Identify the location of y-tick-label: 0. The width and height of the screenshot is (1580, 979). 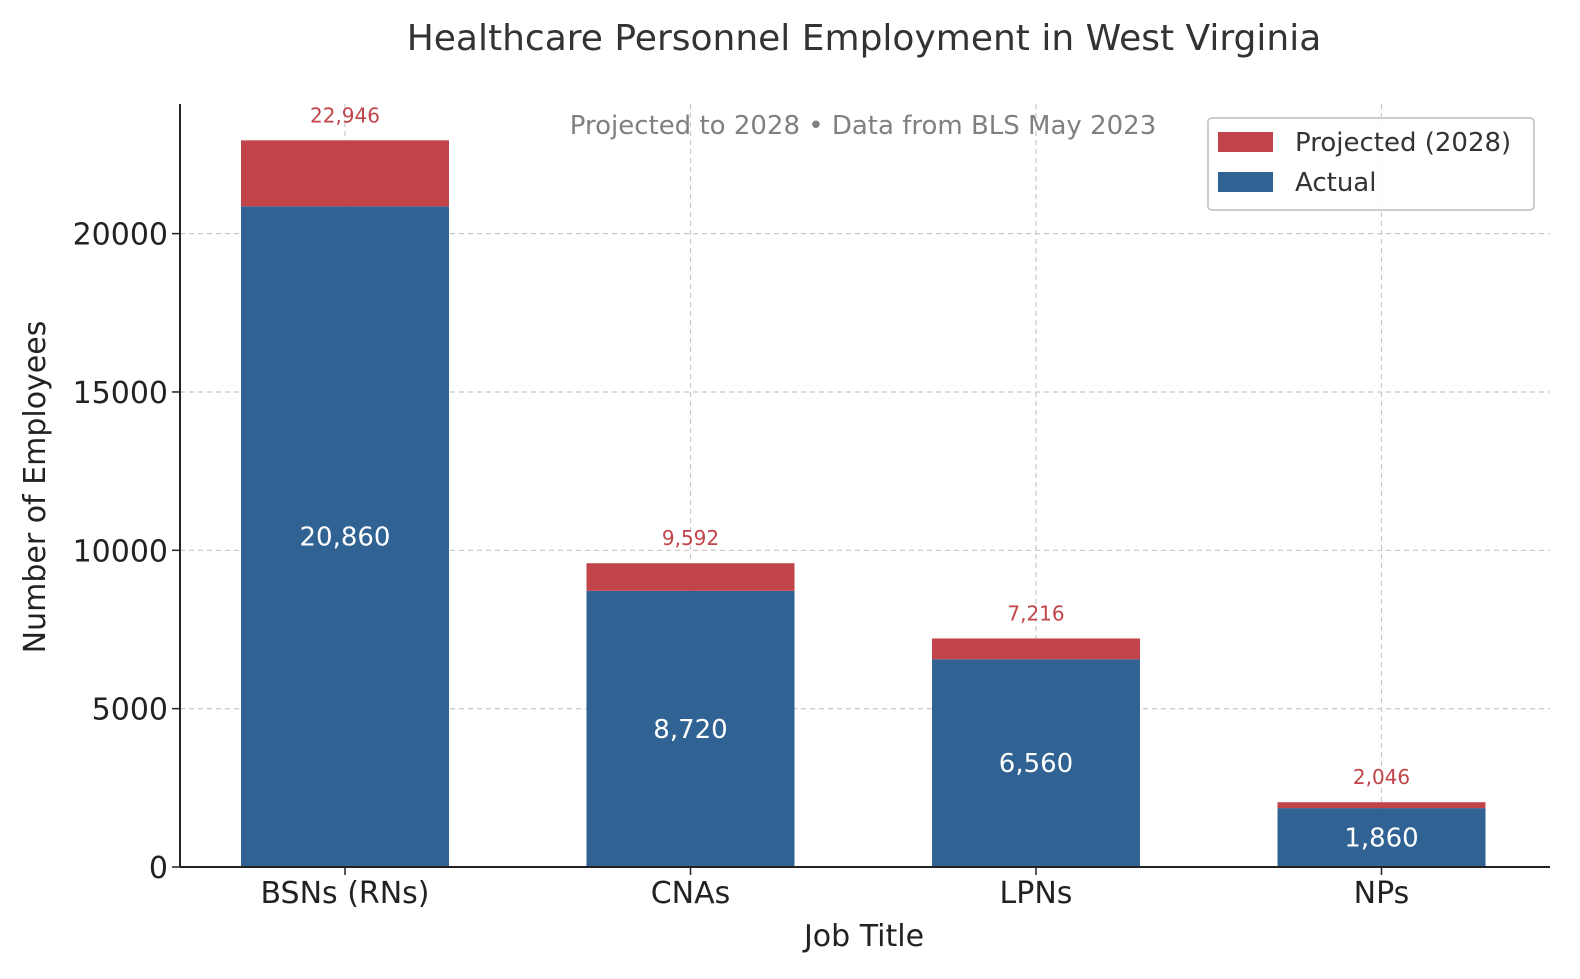
(158, 868).